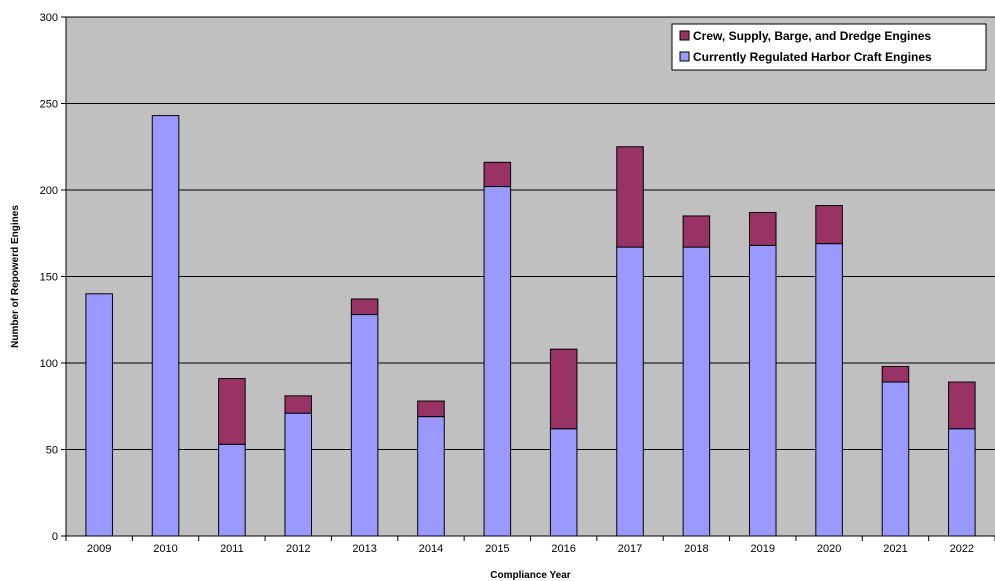  I want to click on x-tick-label: 2020, so click(829, 549).